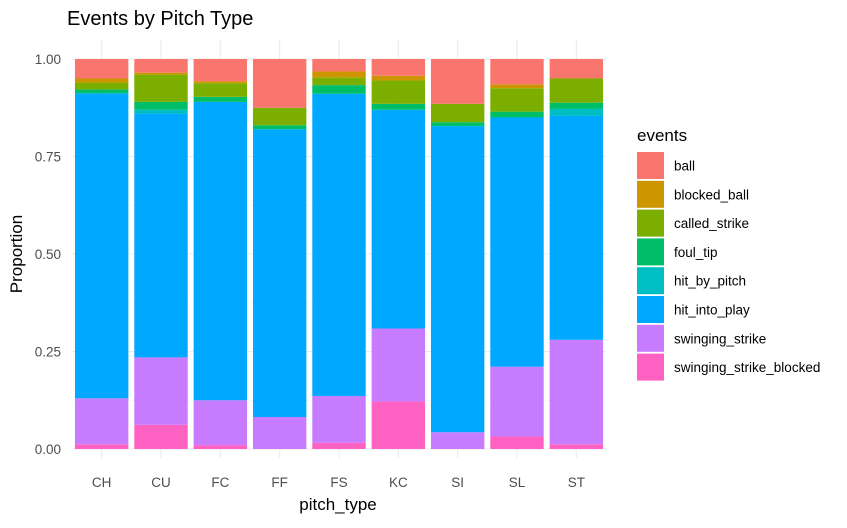 The image size is (847, 528). Describe the element at coordinates (576, 482) in the screenshot. I see `x-tick-label: ST` at that location.